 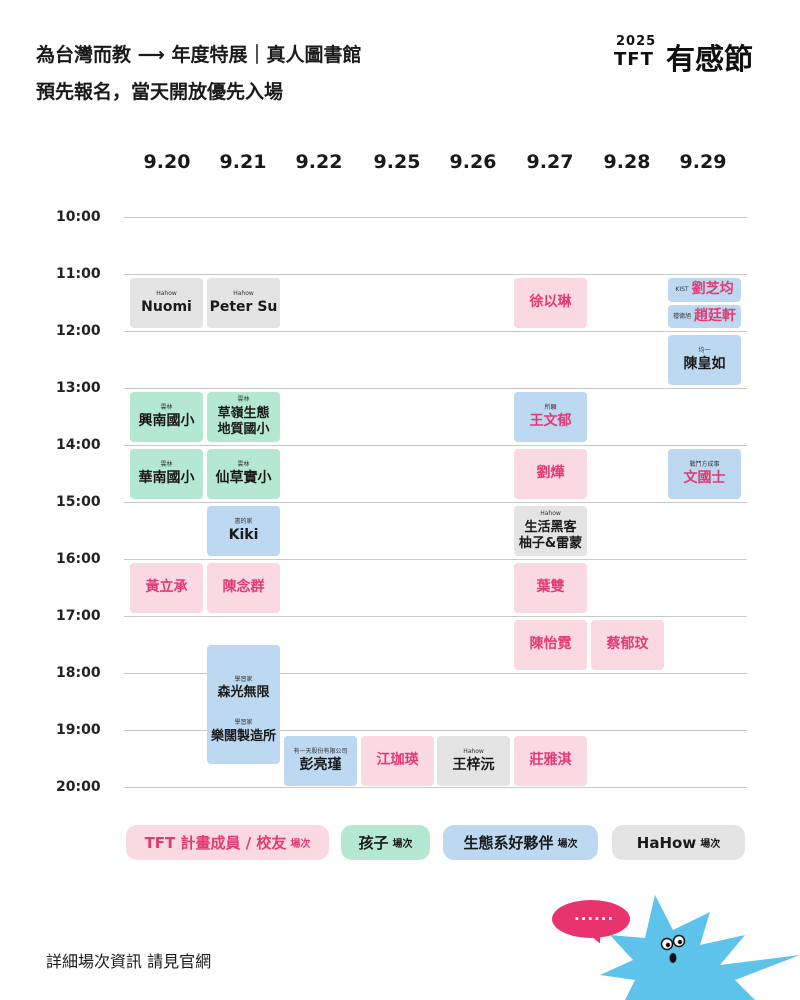 I want to click on session-speaker: 趙廷軒, so click(x=715, y=315).